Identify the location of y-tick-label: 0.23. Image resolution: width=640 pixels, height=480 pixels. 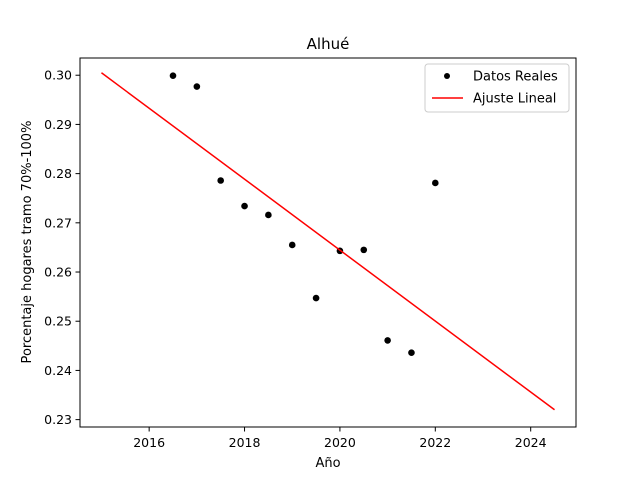
(58, 419).